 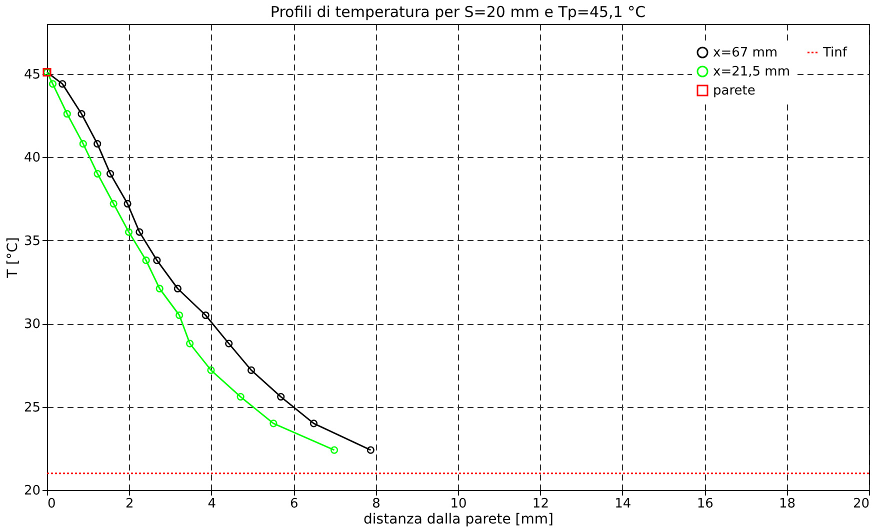 I want to click on y-tick-label: 45, so click(x=32, y=74).